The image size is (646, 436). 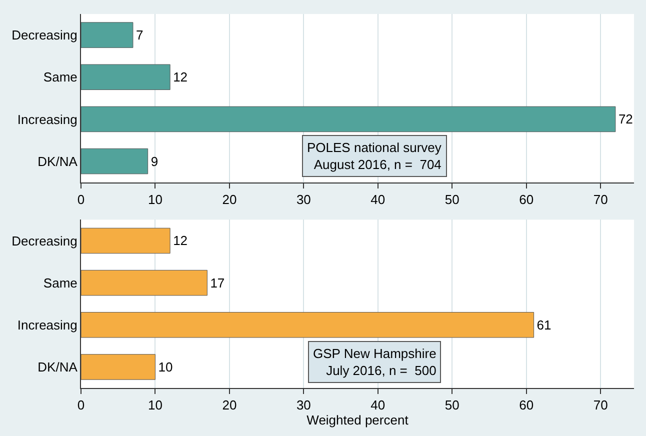 What do you see at coordinates (374, 362) in the screenshot?
I see `annotation: GSP New Hampshire July 2016, n = 500` at bounding box center [374, 362].